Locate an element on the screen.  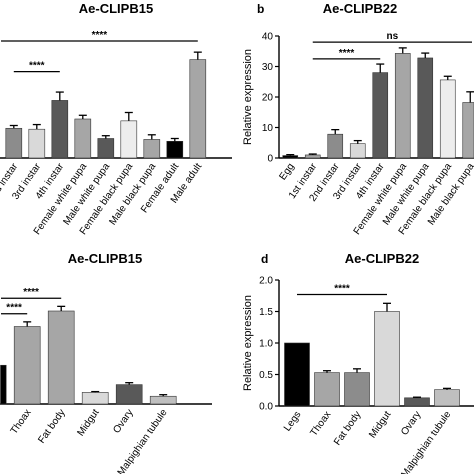
y-tick-label: 40 is located at coordinates (268, 37).